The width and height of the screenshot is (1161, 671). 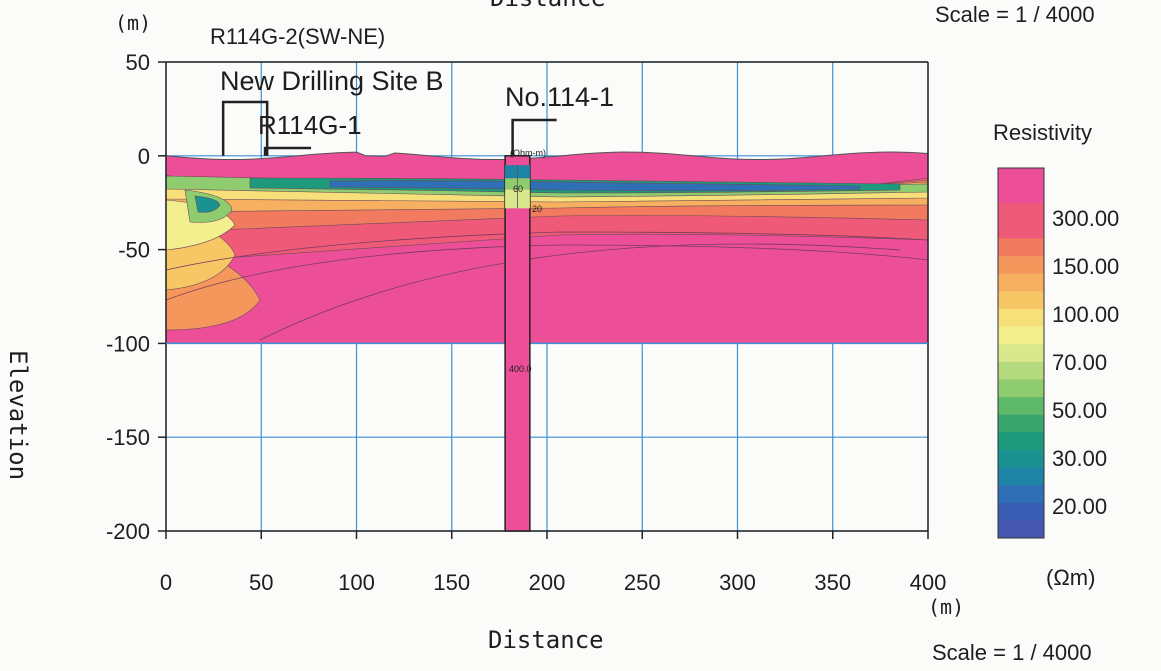 What do you see at coordinates (537, 209) in the screenshot?
I see `well-value-20: 20` at bounding box center [537, 209].